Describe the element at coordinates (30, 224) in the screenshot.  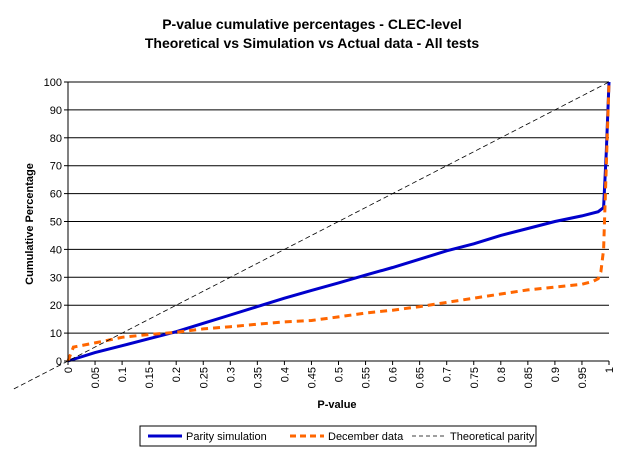
I see `y-axis-label: Cumulative Percentage` at that location.